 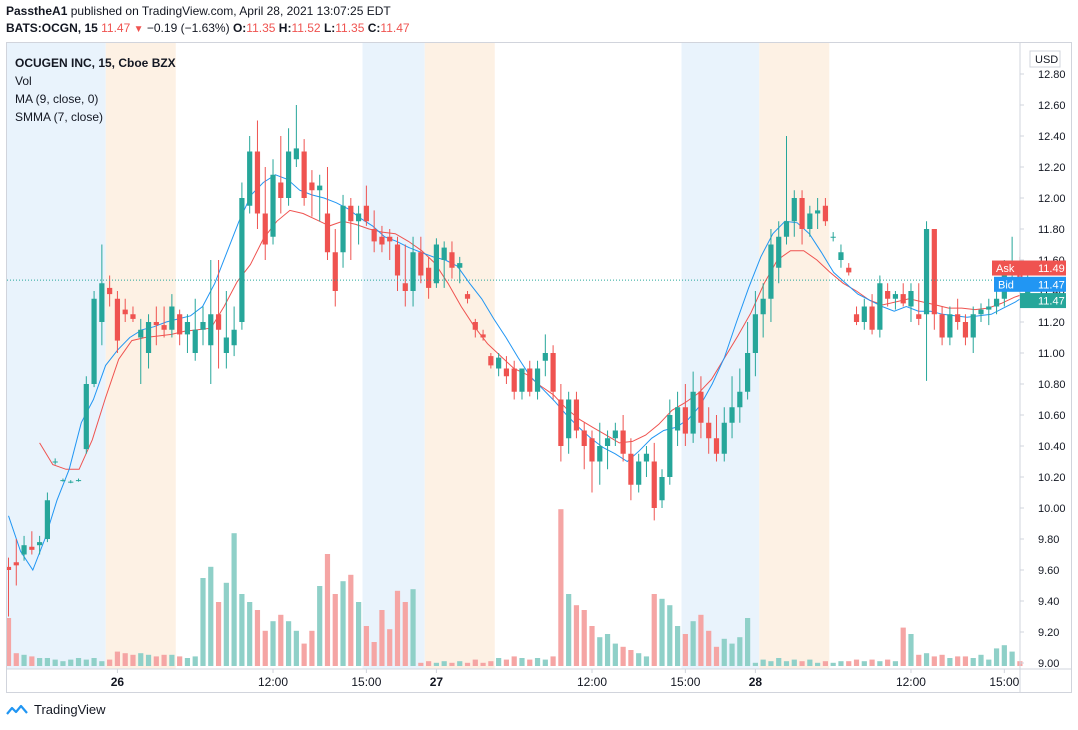 I want to click on x-tick-label: 15:00, so click(x=685, y=682).